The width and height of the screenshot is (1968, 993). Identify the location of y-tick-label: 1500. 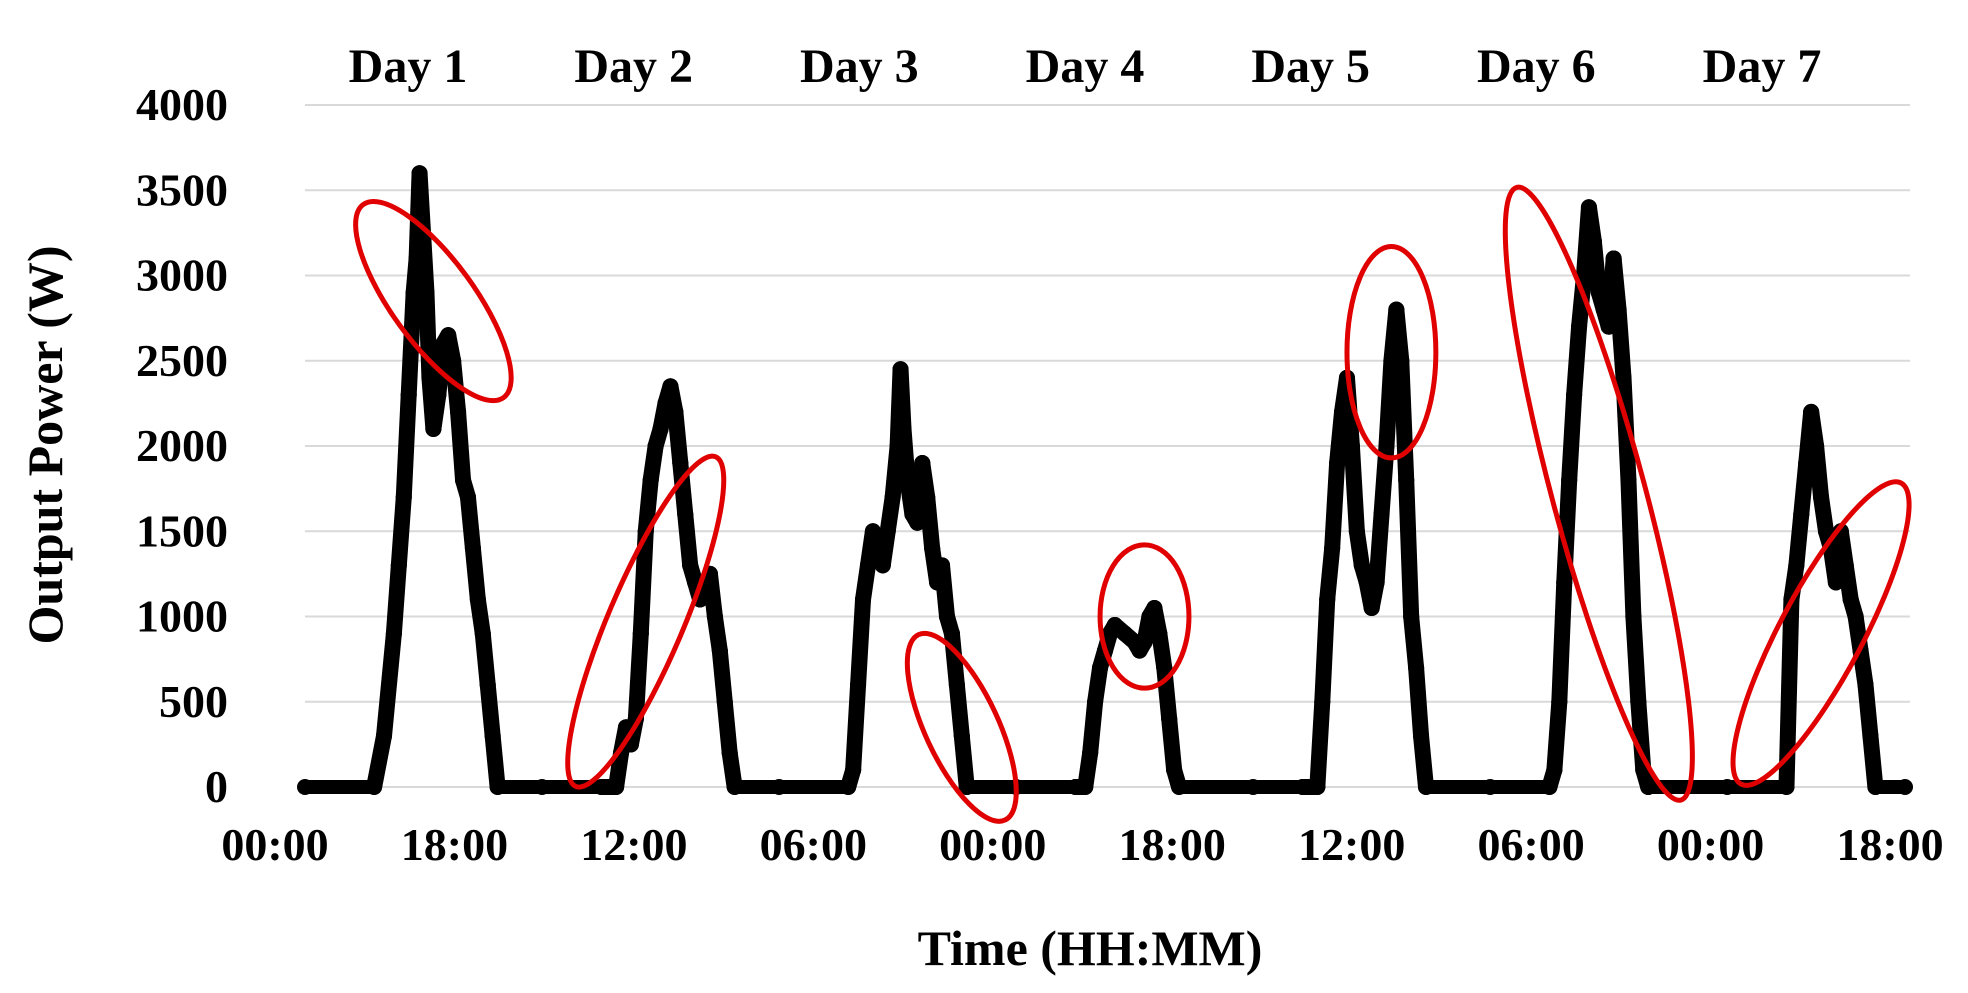
(182, 530).